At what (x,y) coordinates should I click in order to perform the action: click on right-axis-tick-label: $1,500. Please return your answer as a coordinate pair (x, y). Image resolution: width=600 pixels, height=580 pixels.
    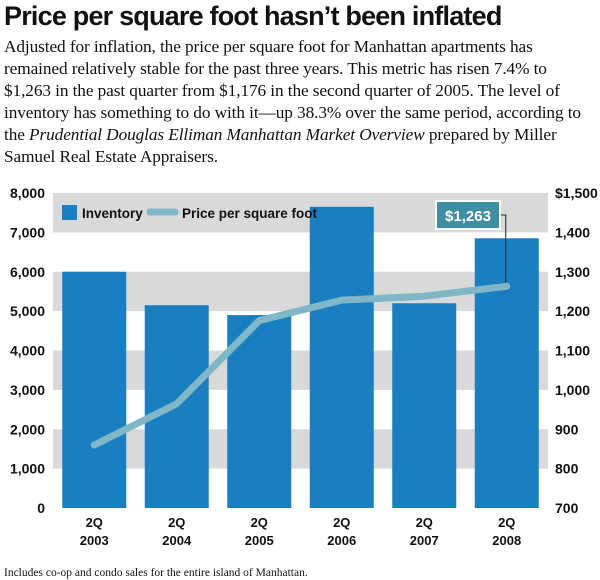
    Looking at the image, I should click on (576, 193).